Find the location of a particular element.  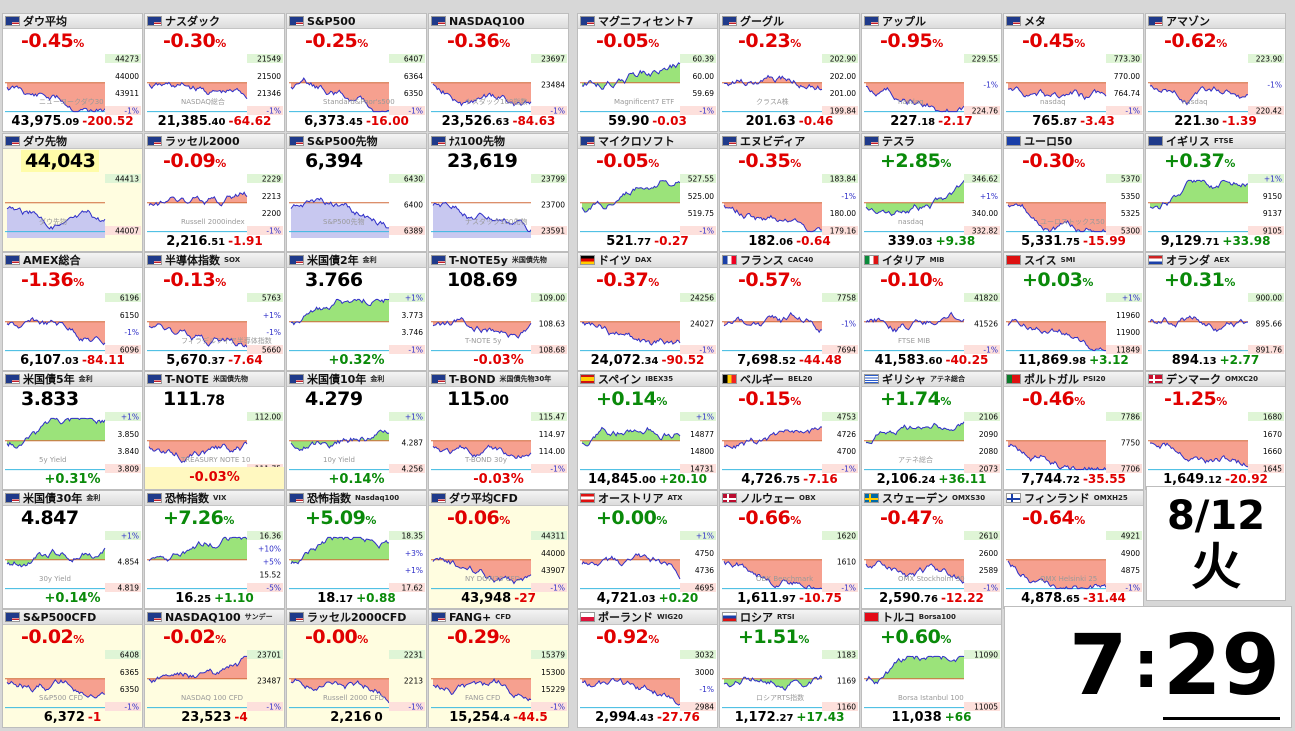

tile-title: ノルウェー is located at coordinates (767, 498).